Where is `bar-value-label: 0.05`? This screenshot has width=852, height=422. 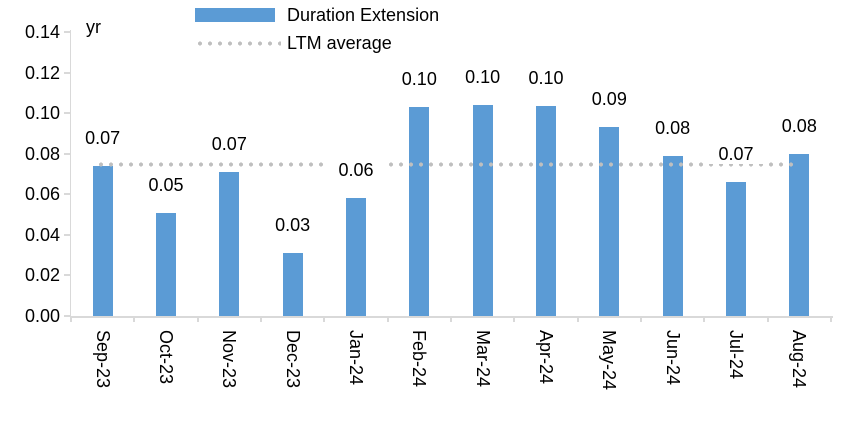 bar-value-label: 0.05 is located at coordinates (166, 184).